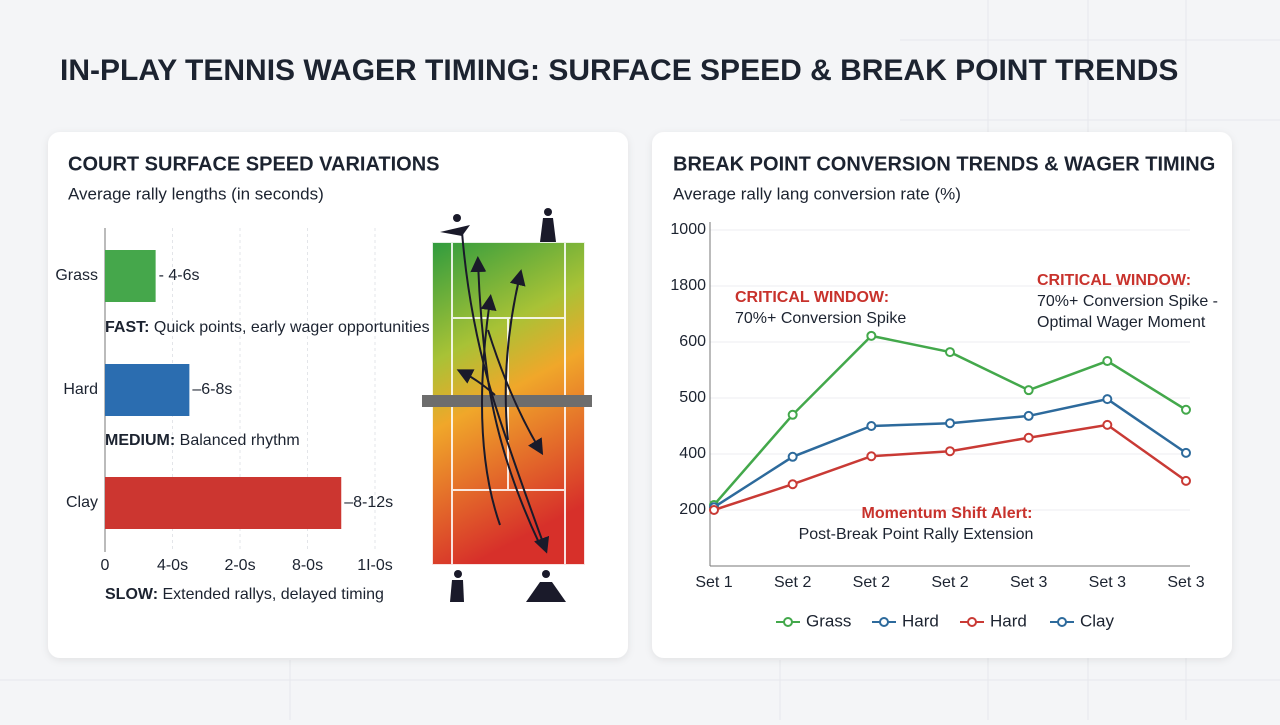  Describe the element at coordinates (212, 389) in the screenshot. I see `bar-annotation: –6-8s` at that location.